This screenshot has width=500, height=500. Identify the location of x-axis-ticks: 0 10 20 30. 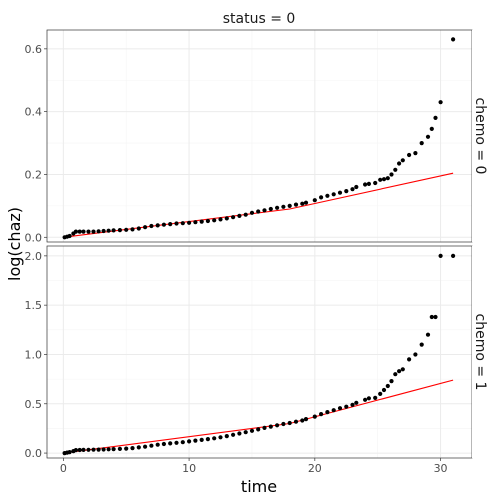
(254, 466).